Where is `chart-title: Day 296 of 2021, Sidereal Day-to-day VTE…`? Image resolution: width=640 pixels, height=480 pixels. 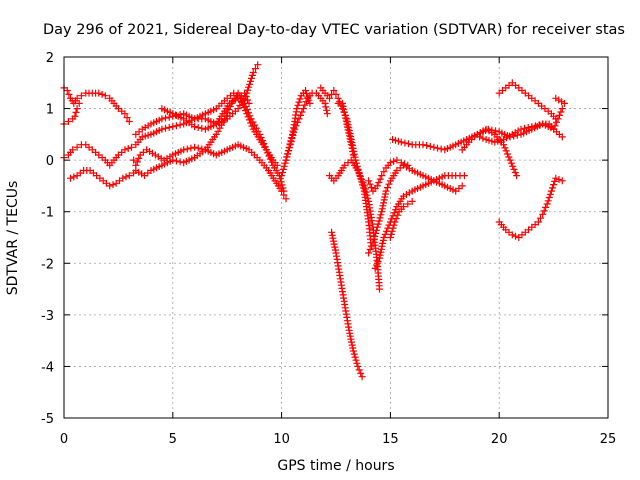
chart-title: Day 296 of 2021, Sidereal Day-to-day VTE… is located at coordinates (334, 30).